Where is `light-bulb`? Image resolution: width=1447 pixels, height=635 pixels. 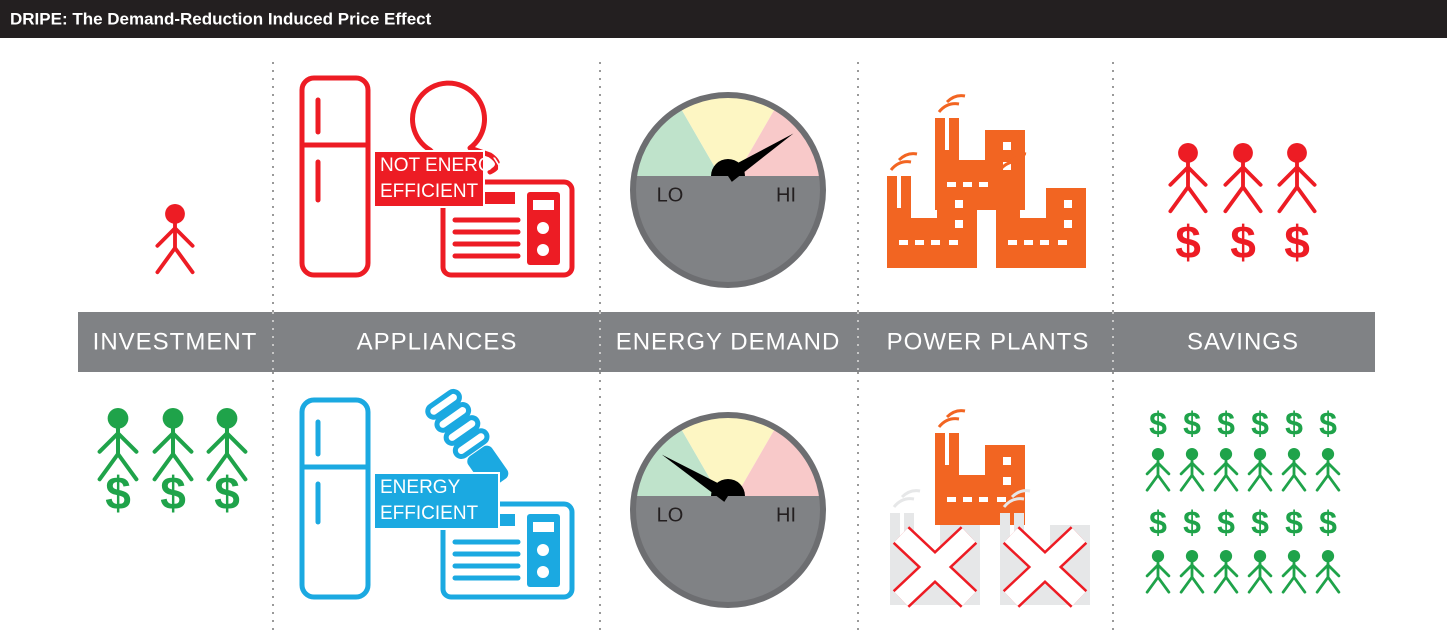 light-bulb is located at coordinates (455, 127).